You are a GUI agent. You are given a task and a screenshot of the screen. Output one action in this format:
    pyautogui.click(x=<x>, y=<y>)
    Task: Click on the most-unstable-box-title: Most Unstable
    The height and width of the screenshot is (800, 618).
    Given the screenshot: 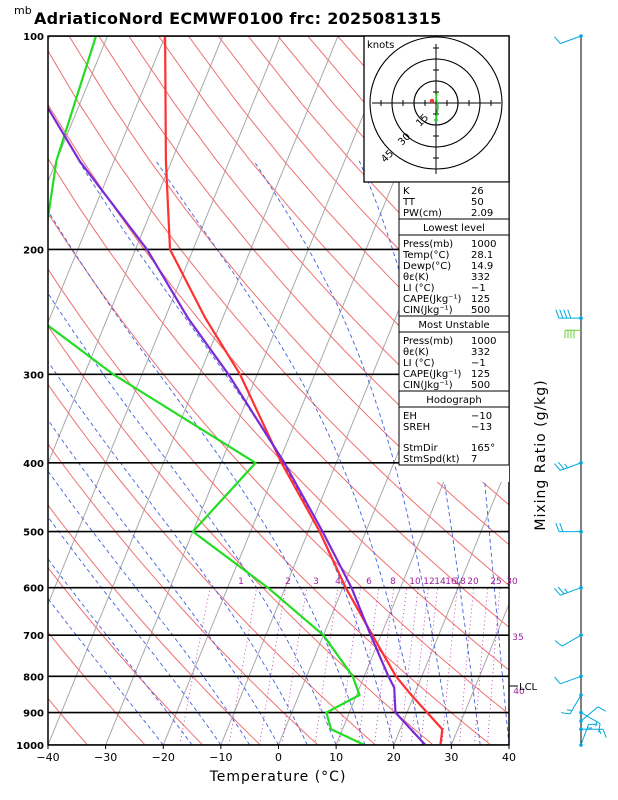 What is the action you would take?
    pyautogui.click(x=453, y=325)
    